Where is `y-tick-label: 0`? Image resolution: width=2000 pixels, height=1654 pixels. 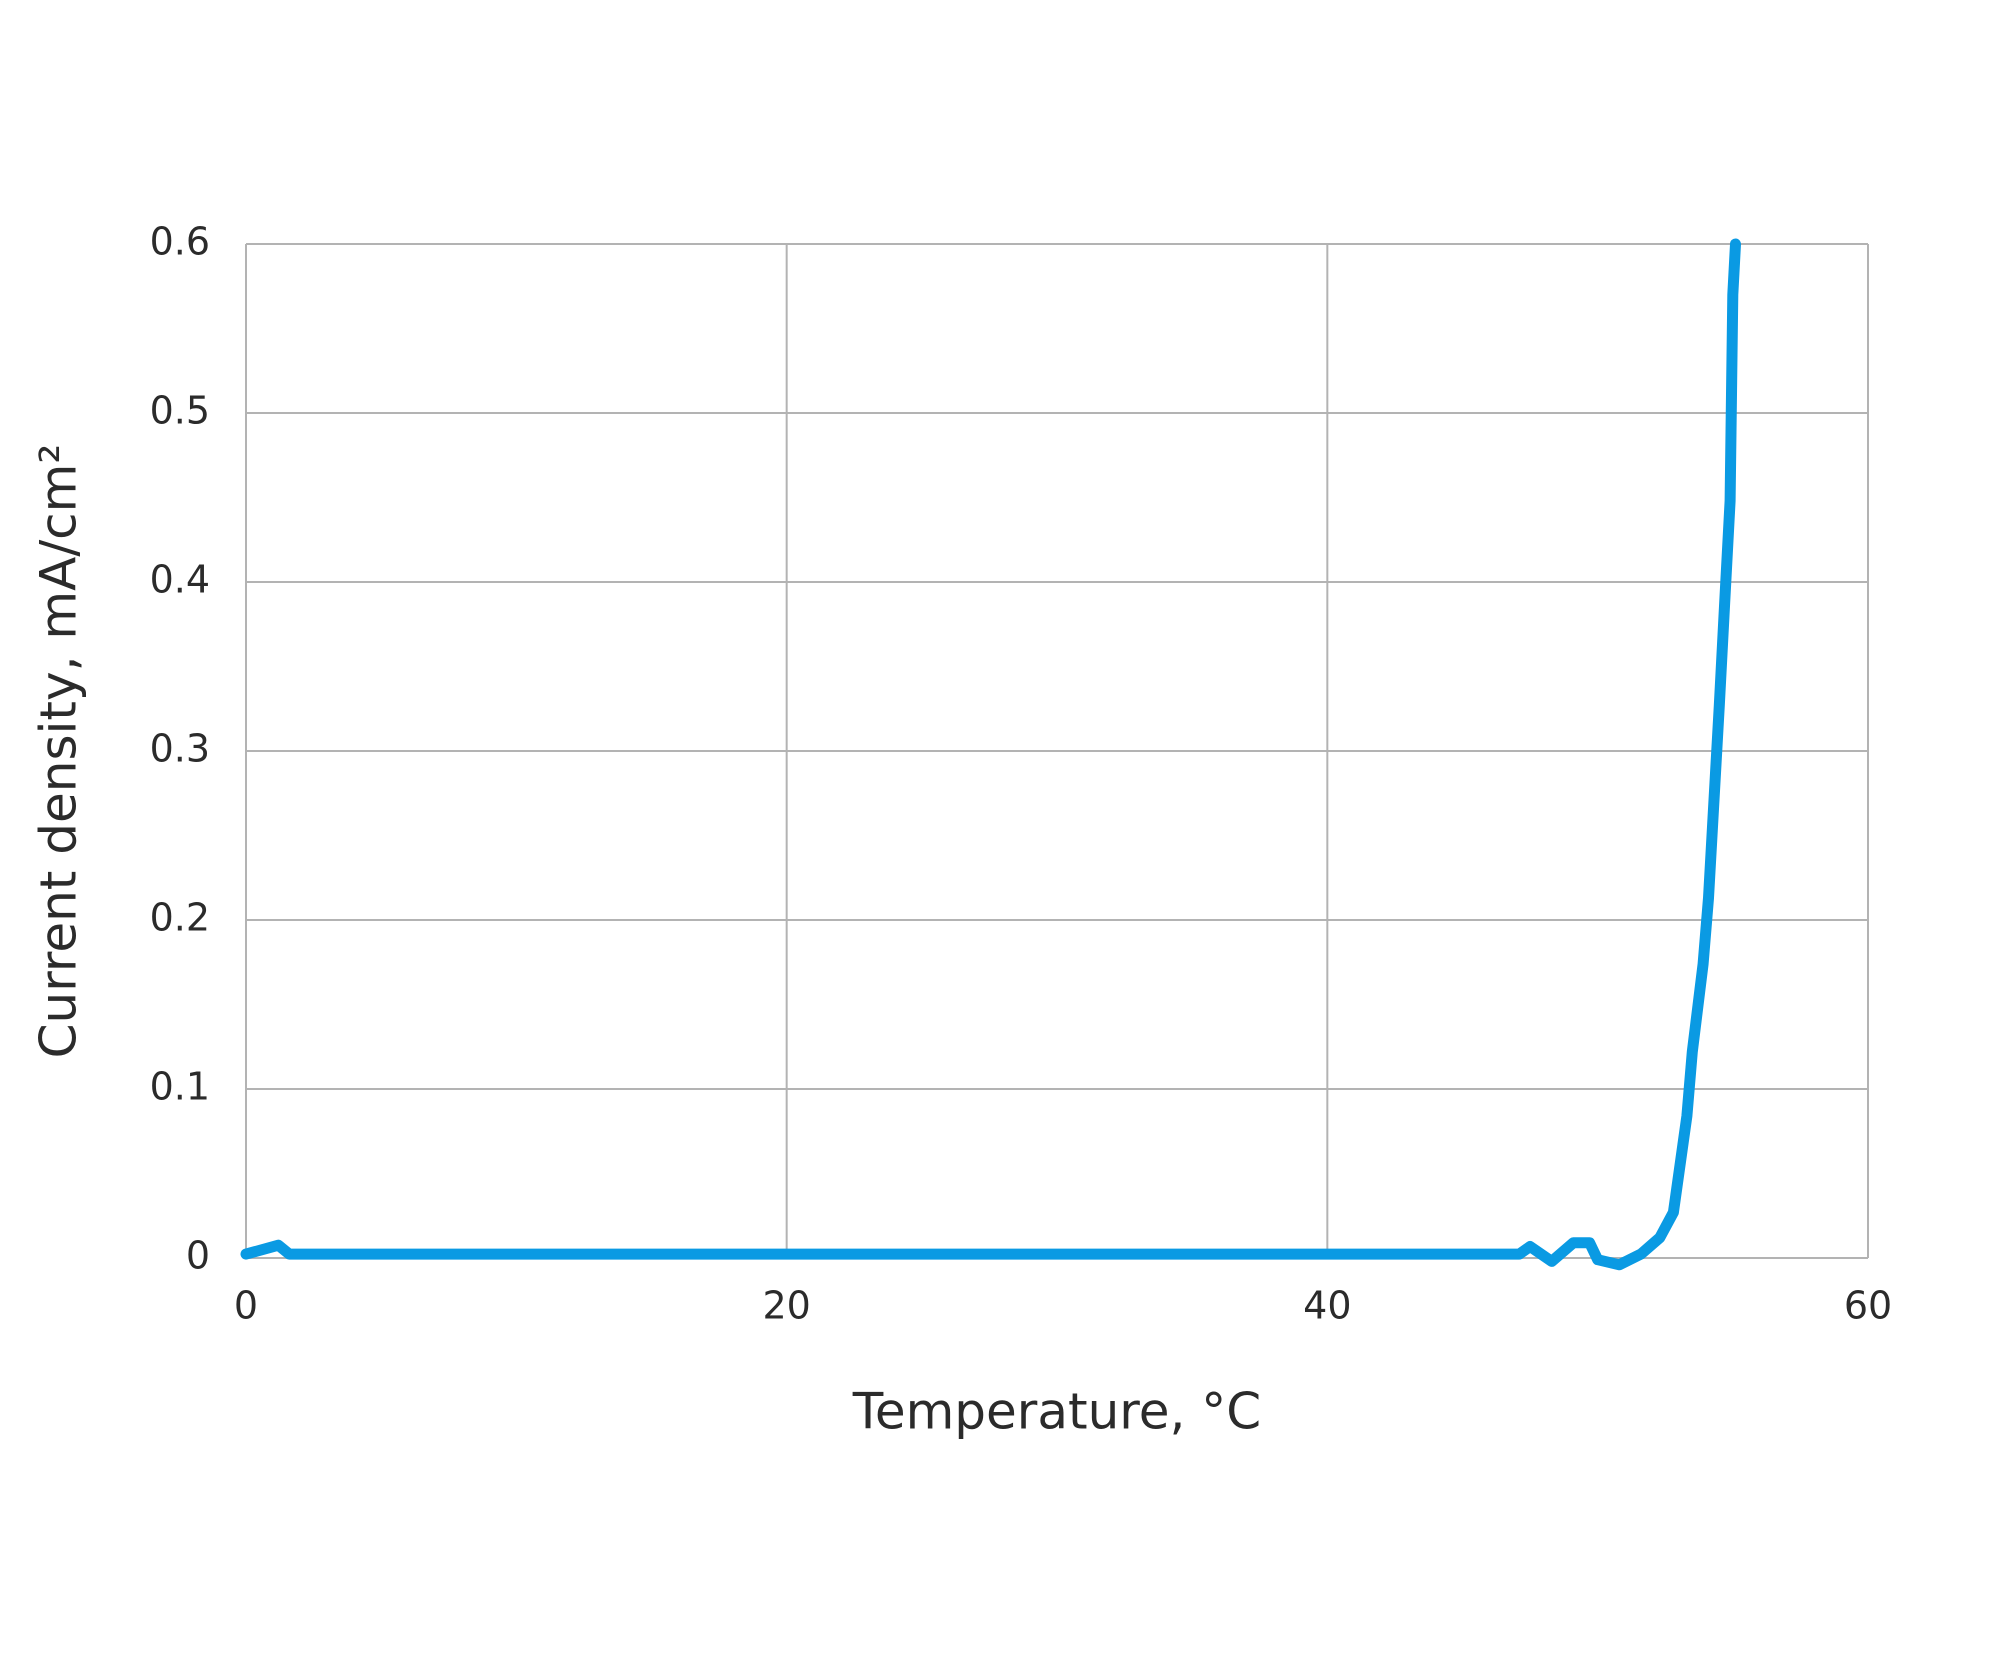
y-tick-label: 0 is located at coordinates (198, 1256).